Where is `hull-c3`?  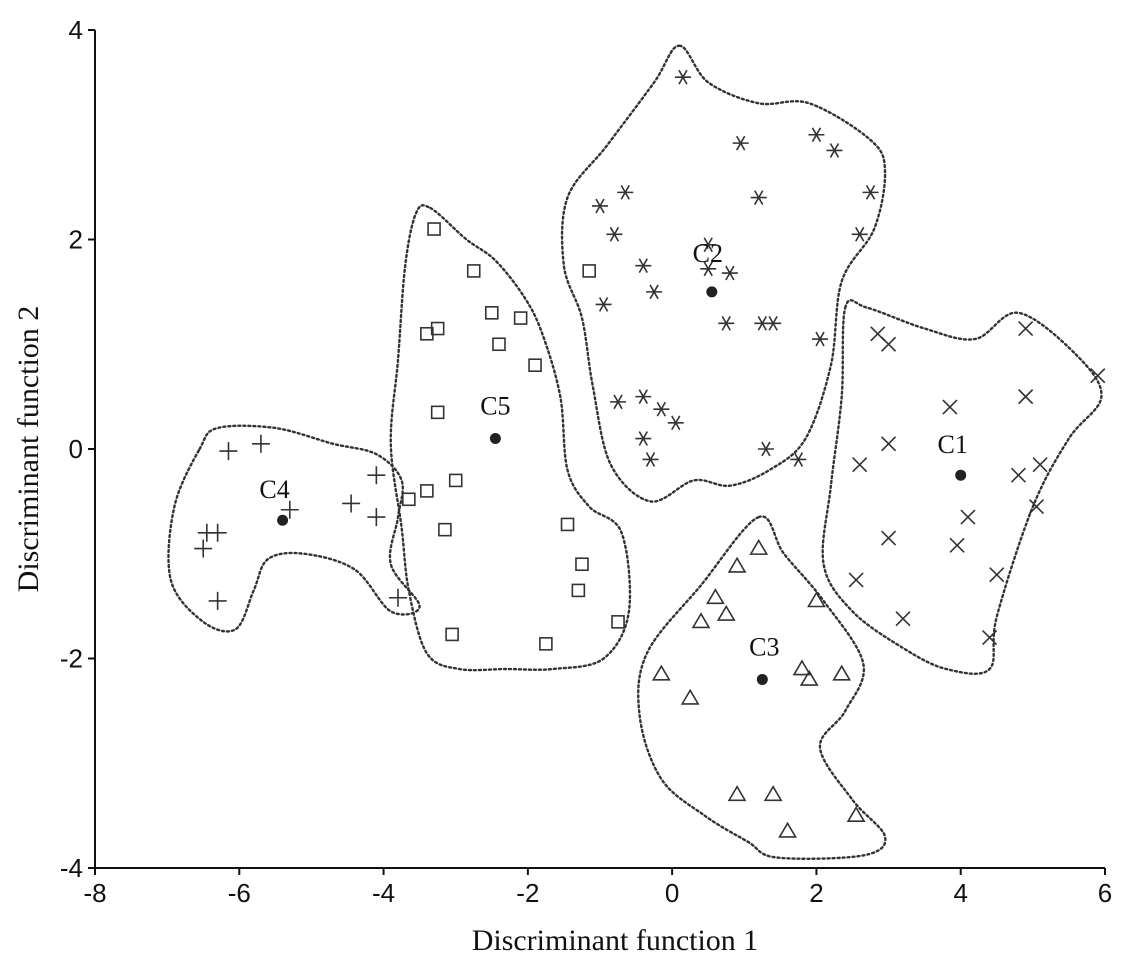
hull-c3 is located at coordinates (762, 687).